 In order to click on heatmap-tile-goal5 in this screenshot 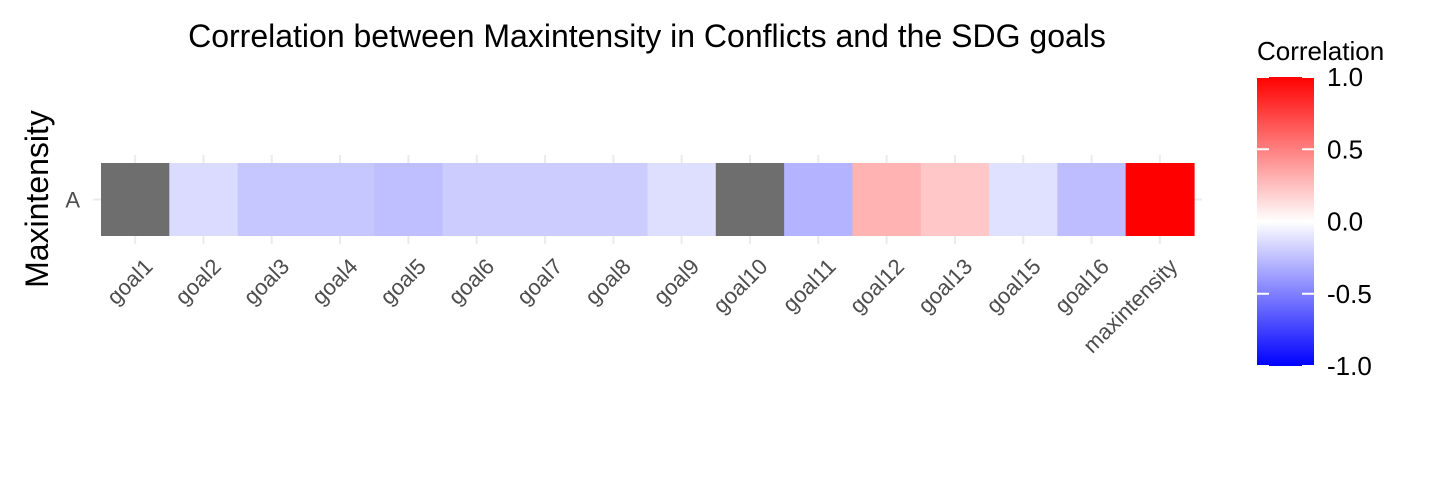, I will do `click(409, 199)`.